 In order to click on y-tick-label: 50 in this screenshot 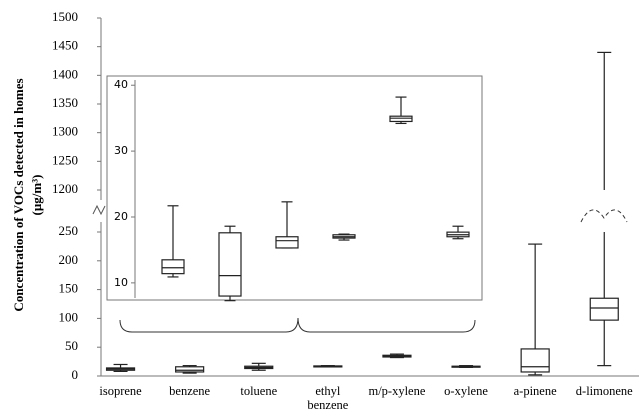, I will do `click(71, 345)`.